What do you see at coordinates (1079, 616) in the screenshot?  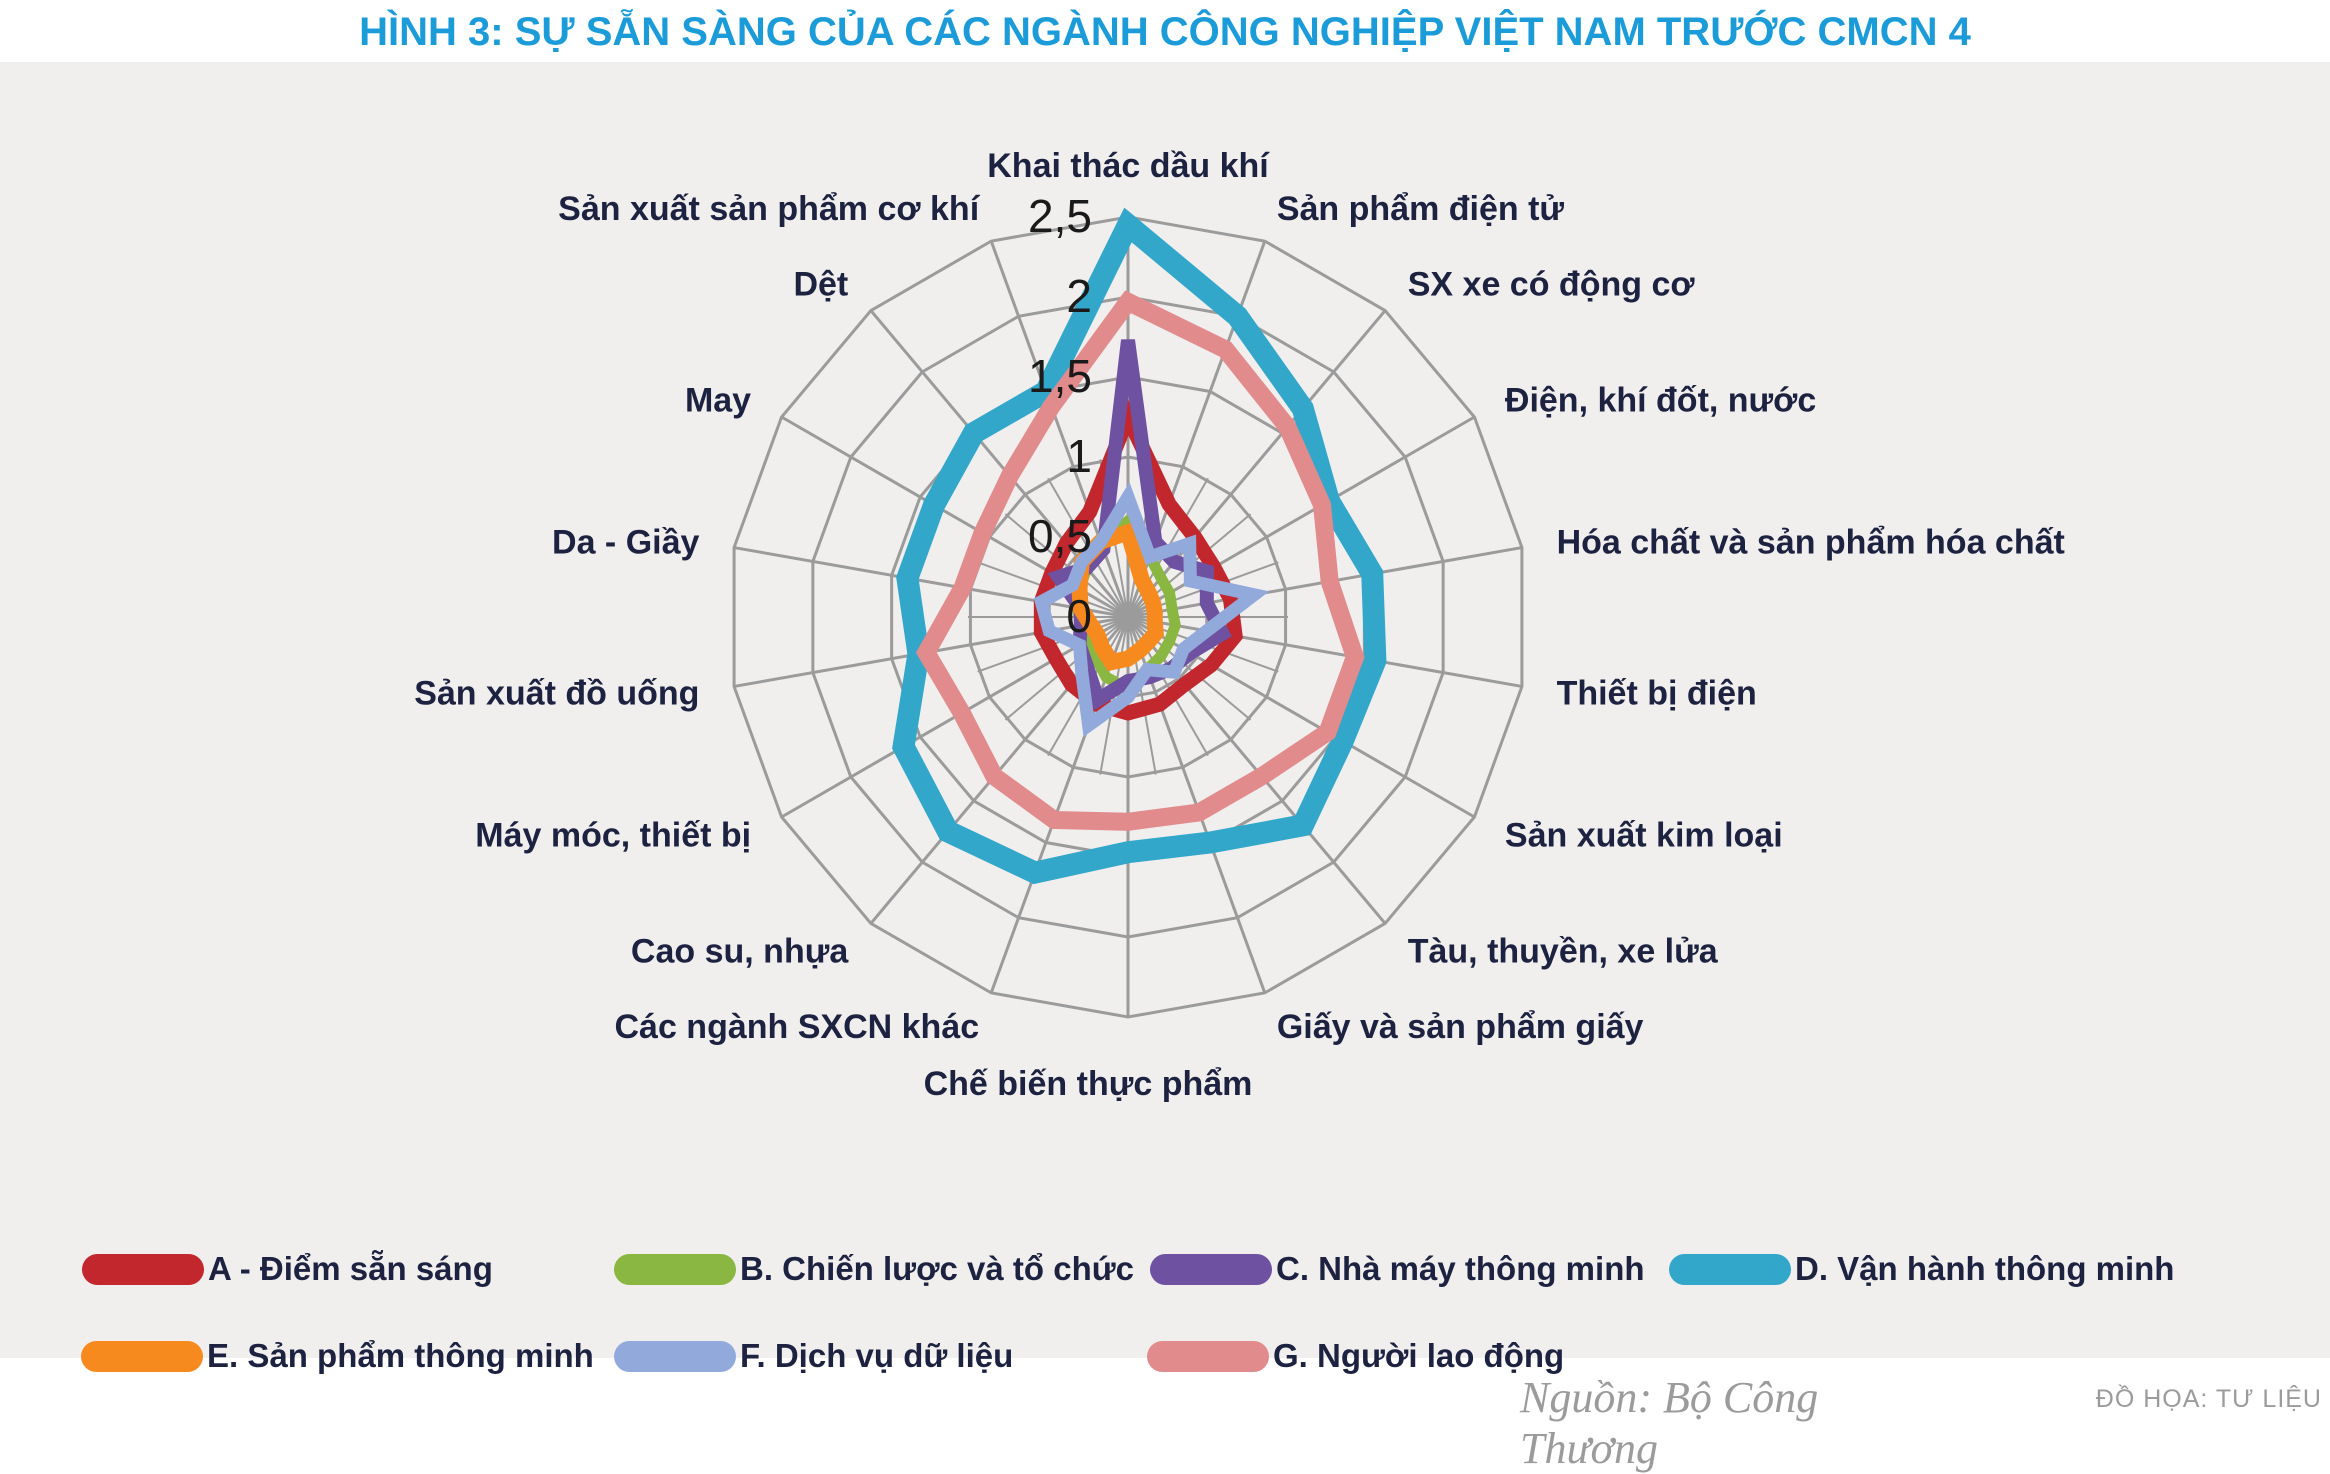 I see `axis-tick-label: 0` at bounding box center [1079, 616].